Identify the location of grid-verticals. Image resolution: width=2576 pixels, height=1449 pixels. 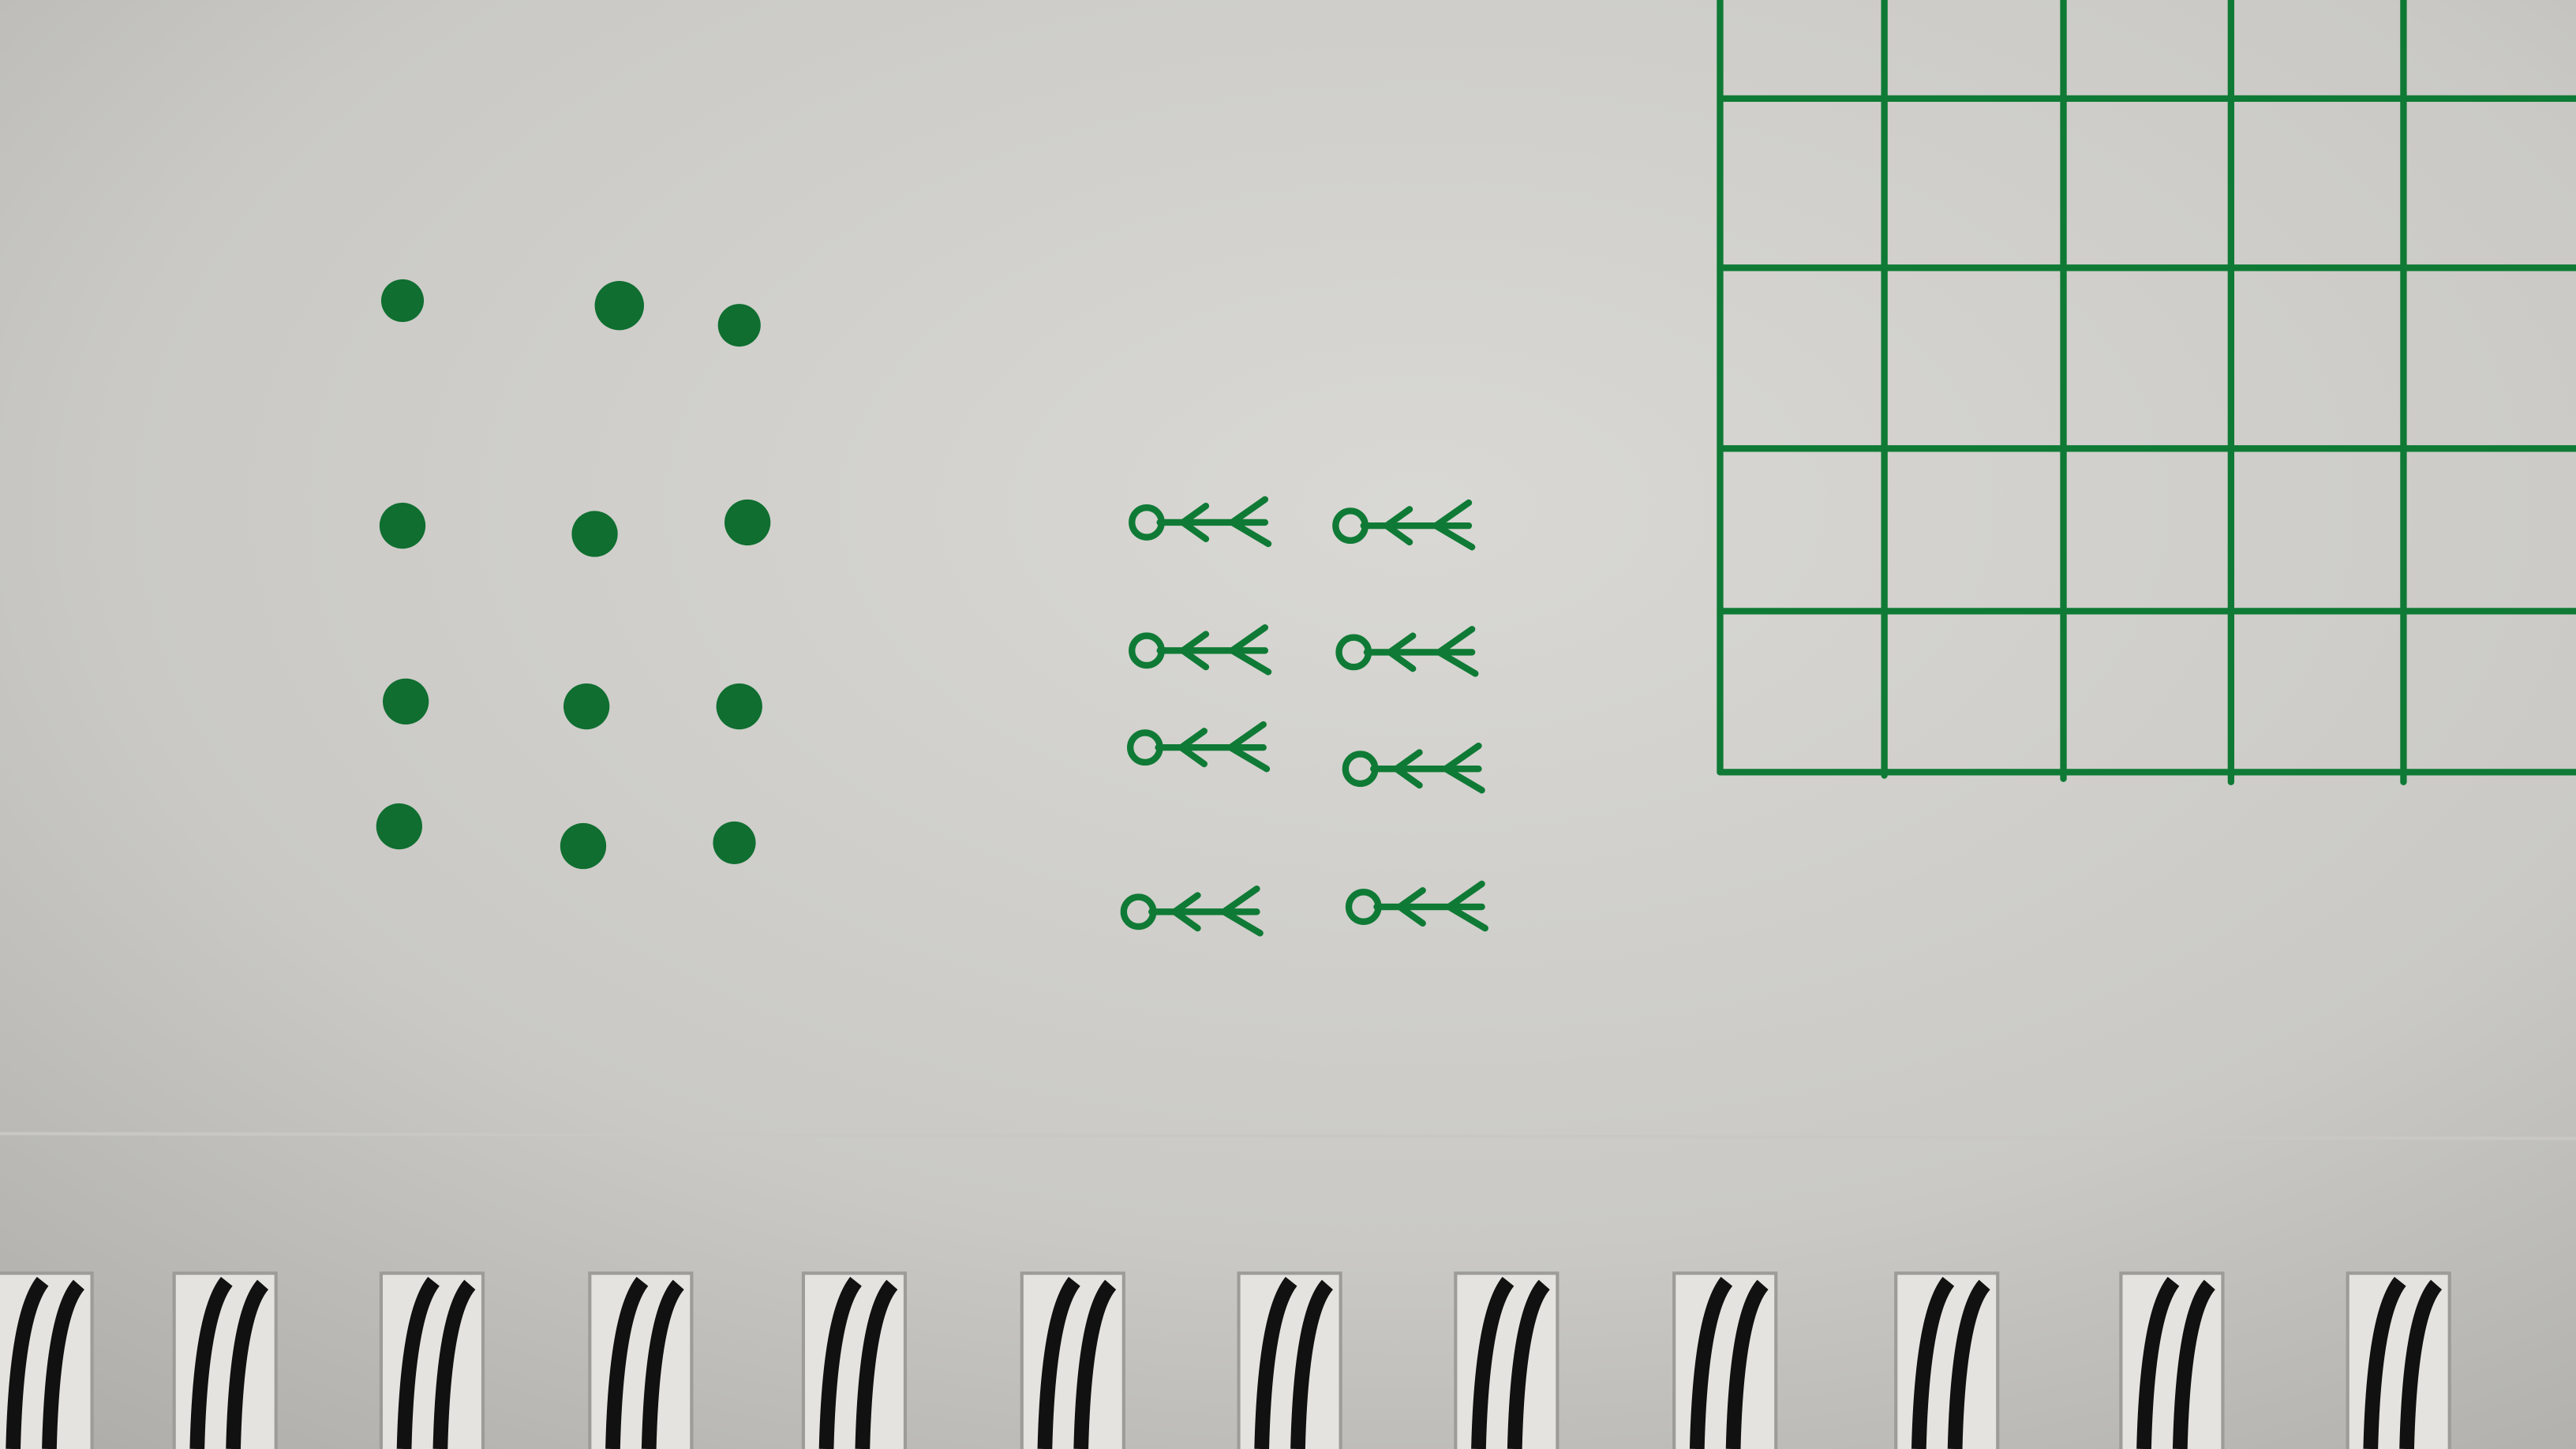
(2062, 393).